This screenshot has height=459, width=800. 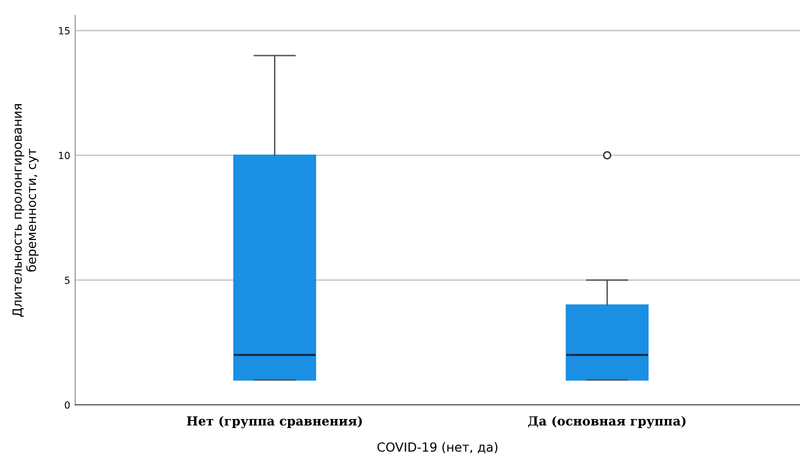 I want to click on y-tick-label: 0, so click(x=67, y=405).